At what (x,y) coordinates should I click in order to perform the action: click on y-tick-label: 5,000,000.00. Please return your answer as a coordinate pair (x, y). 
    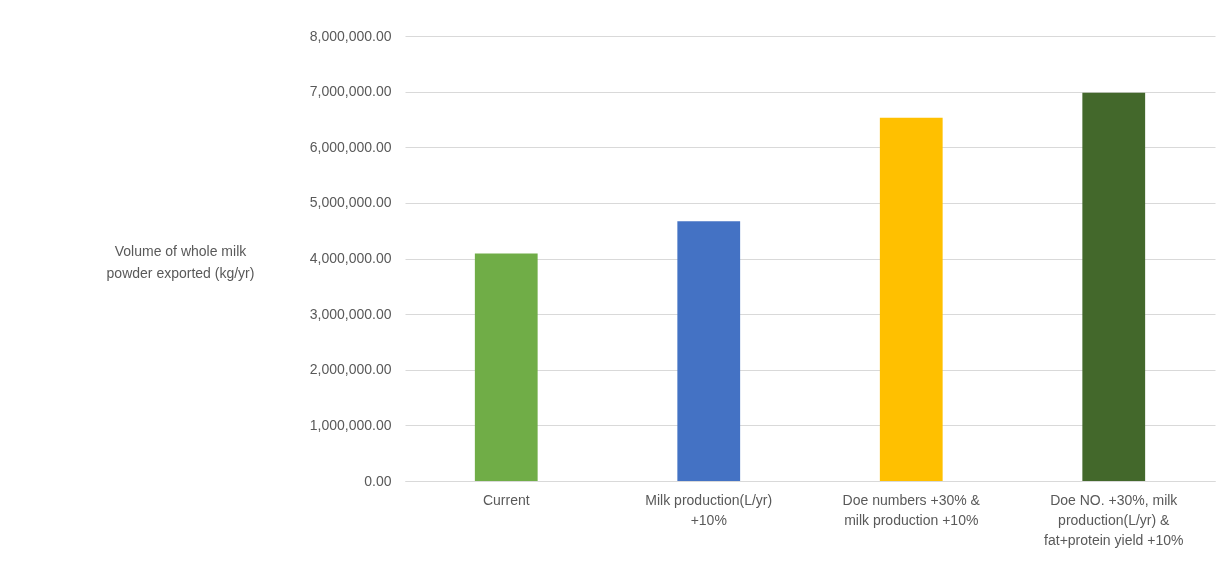
    Looking at the image, I should click on (350, 202).